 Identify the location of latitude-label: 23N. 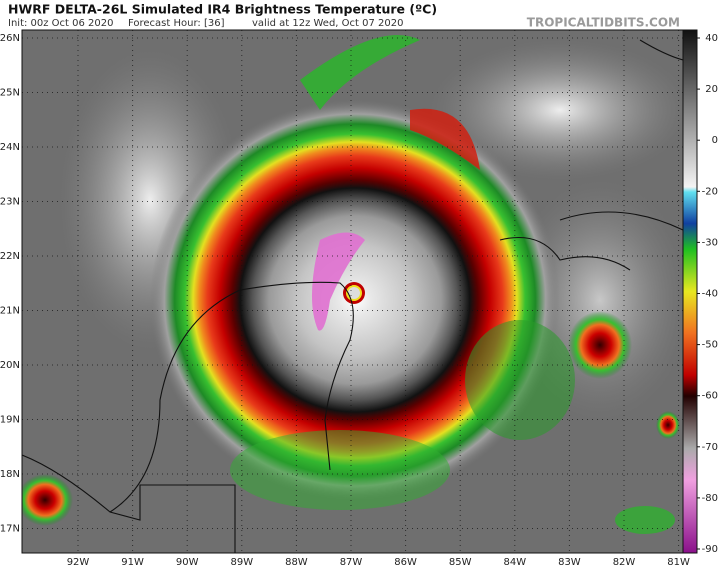
(10, 202).